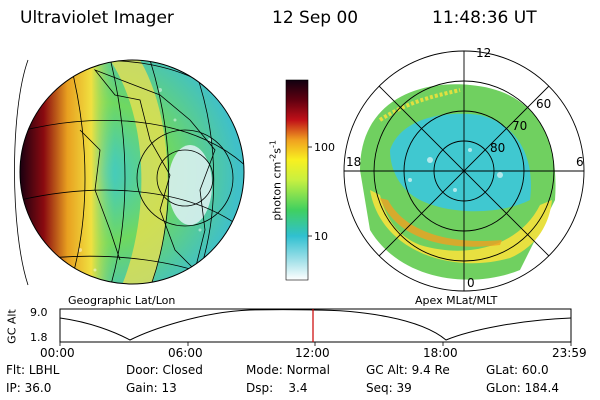 Image resolution: width=600 pixels, height=400 pixels. What do you see at coordinates (522, 388) in the screenshot?
I see `status-glon: GLon: 184.4` at bounding box center [522, 388].